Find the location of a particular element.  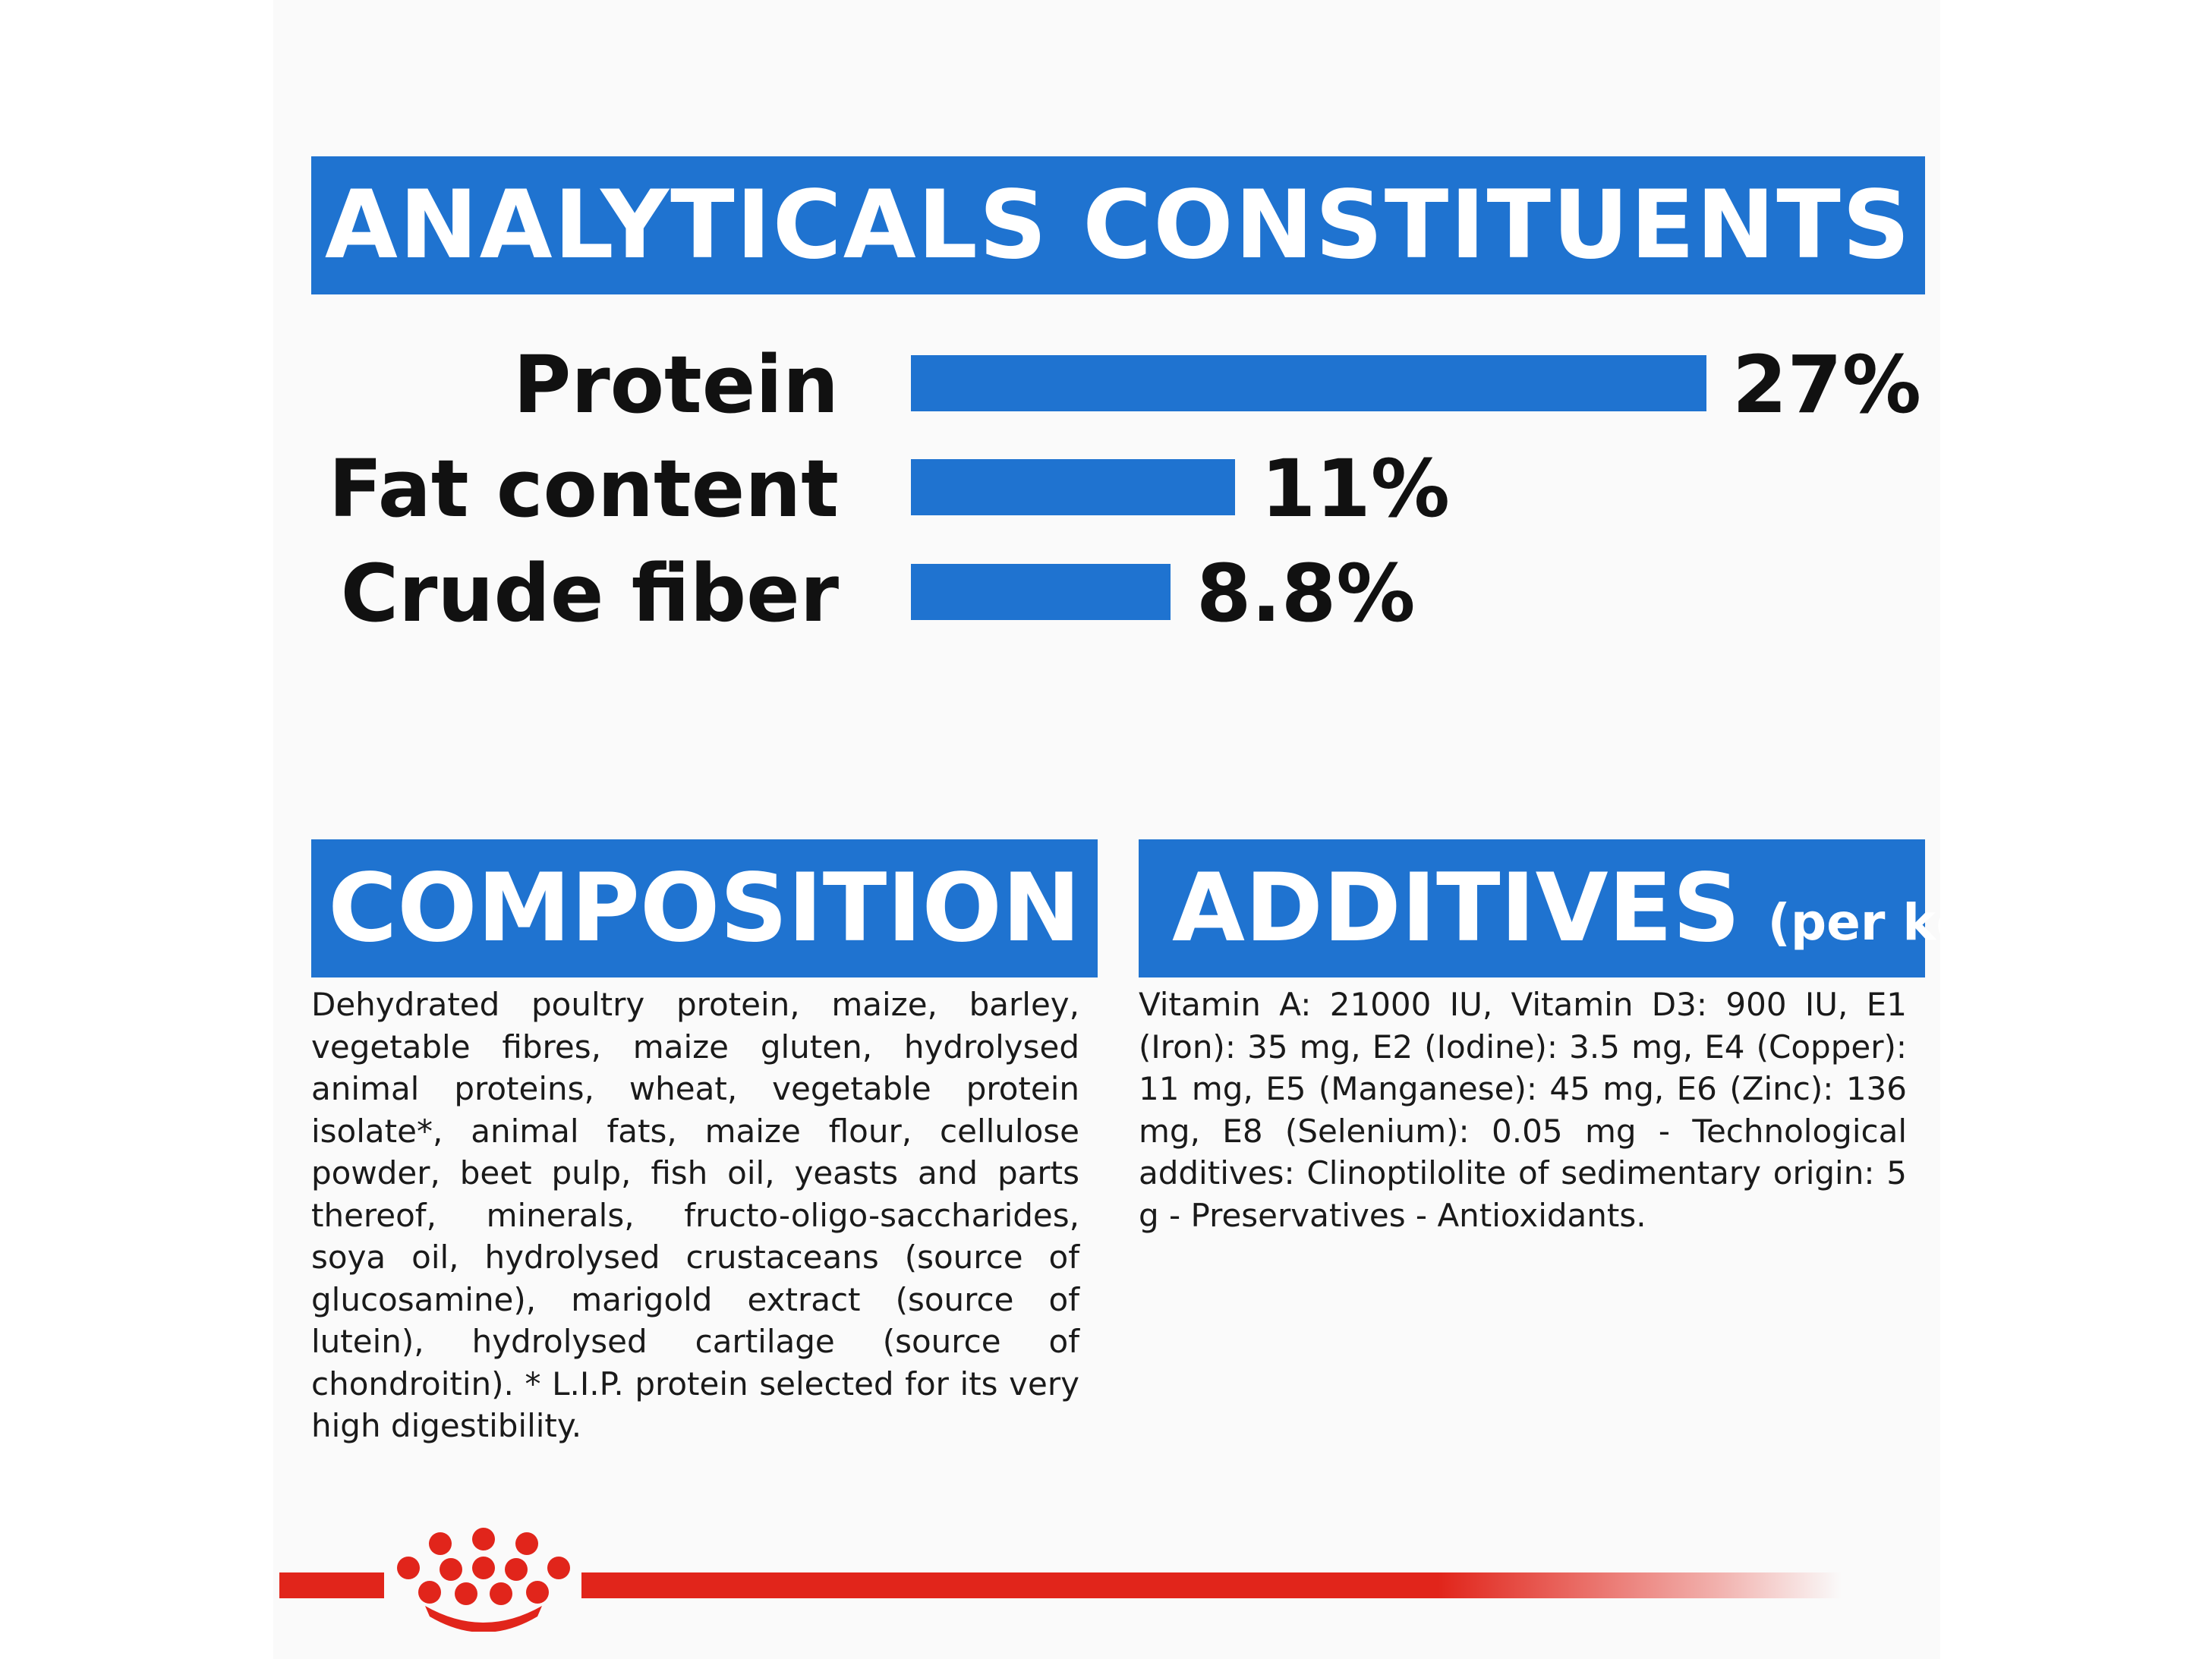

crude-fiber-label: Crude fiber is located at coordinates (590, 594).